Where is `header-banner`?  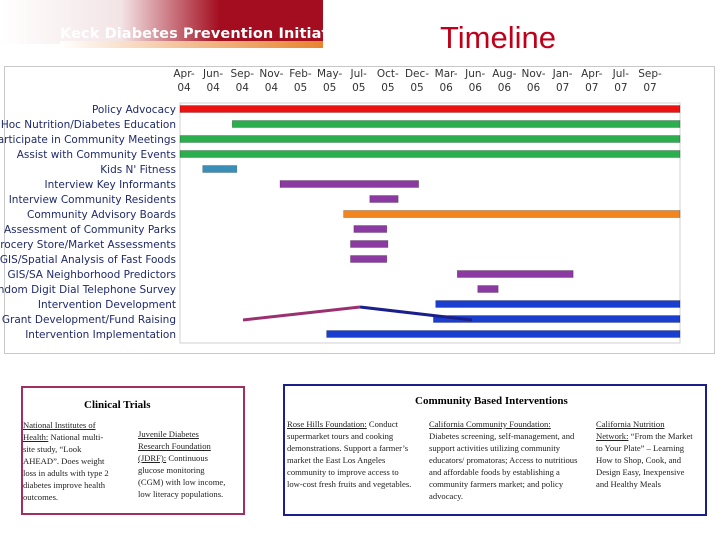
header-banner is located at coordinates (161, 22).